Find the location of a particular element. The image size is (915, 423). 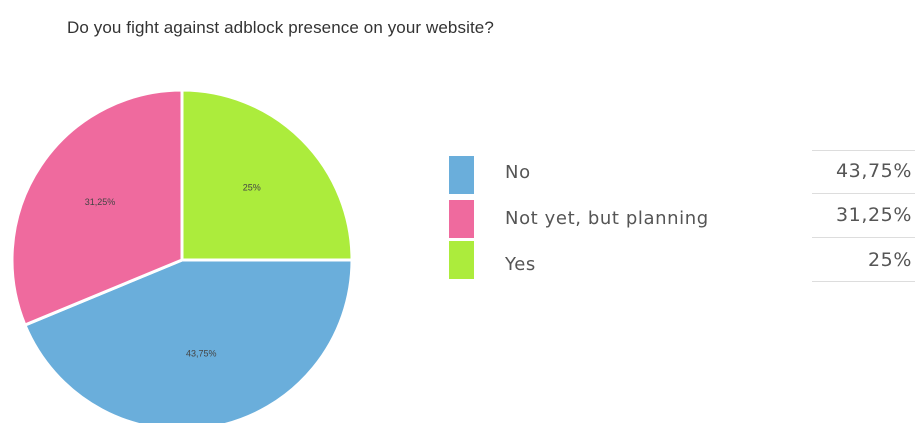

legend-swatch-no is located at coordinates (461, 175).